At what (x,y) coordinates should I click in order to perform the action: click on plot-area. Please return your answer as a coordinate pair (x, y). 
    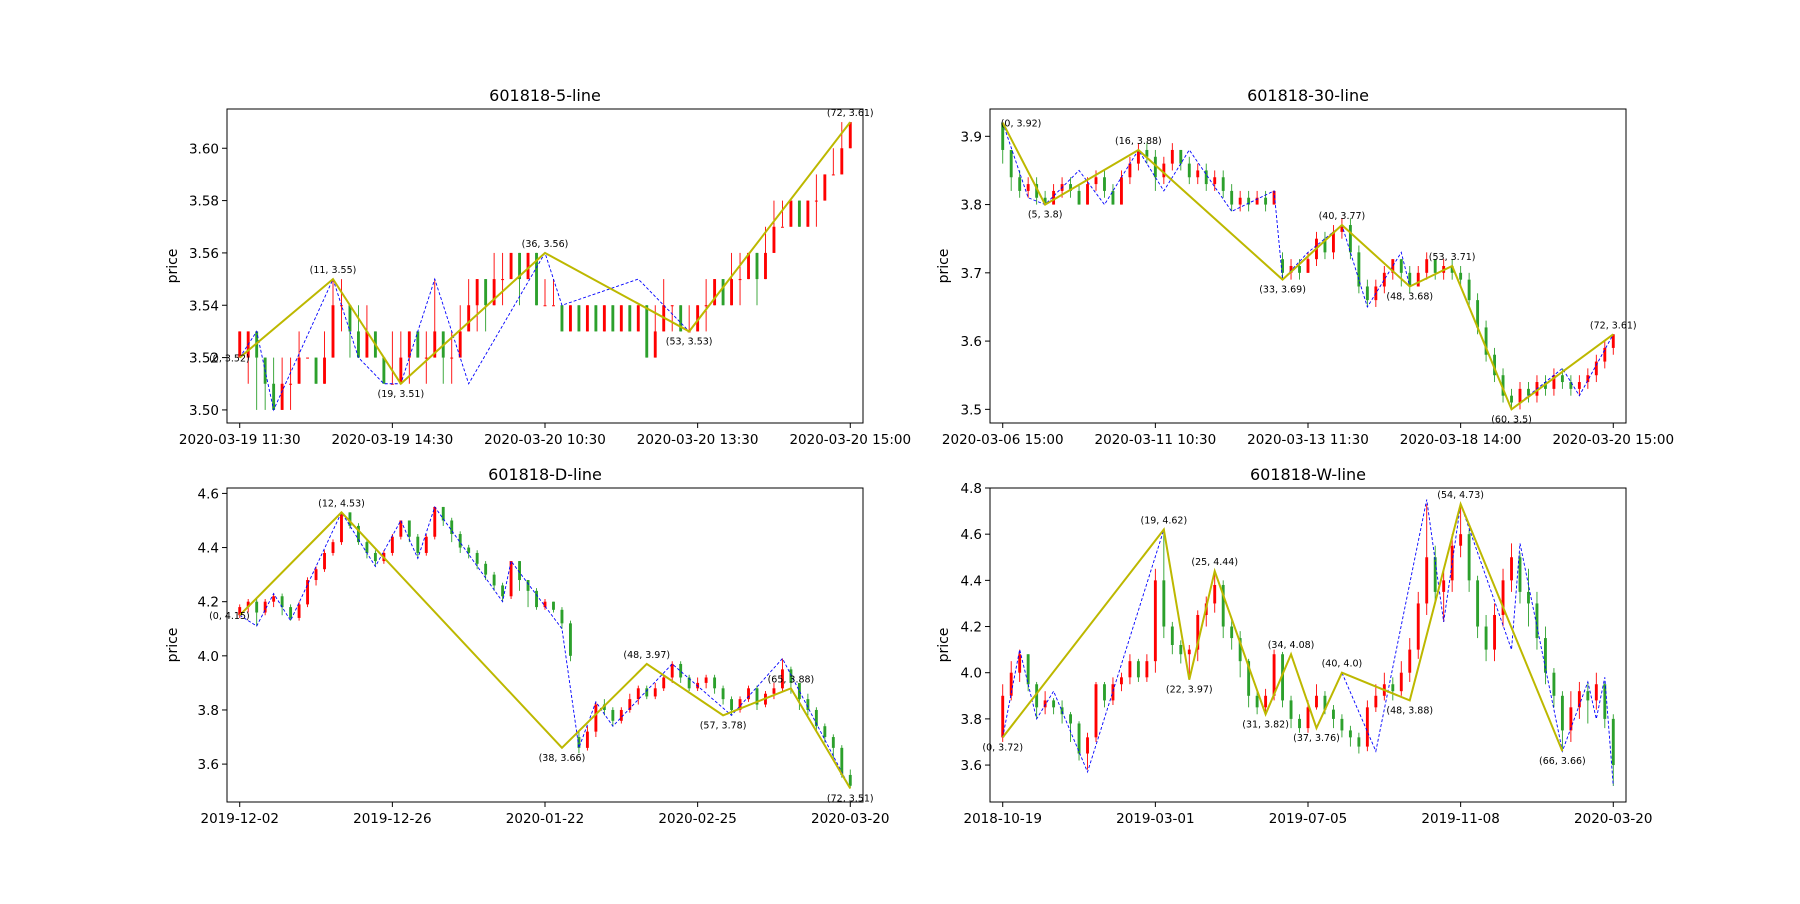
    Looking at the image, I should click on (545, 266).